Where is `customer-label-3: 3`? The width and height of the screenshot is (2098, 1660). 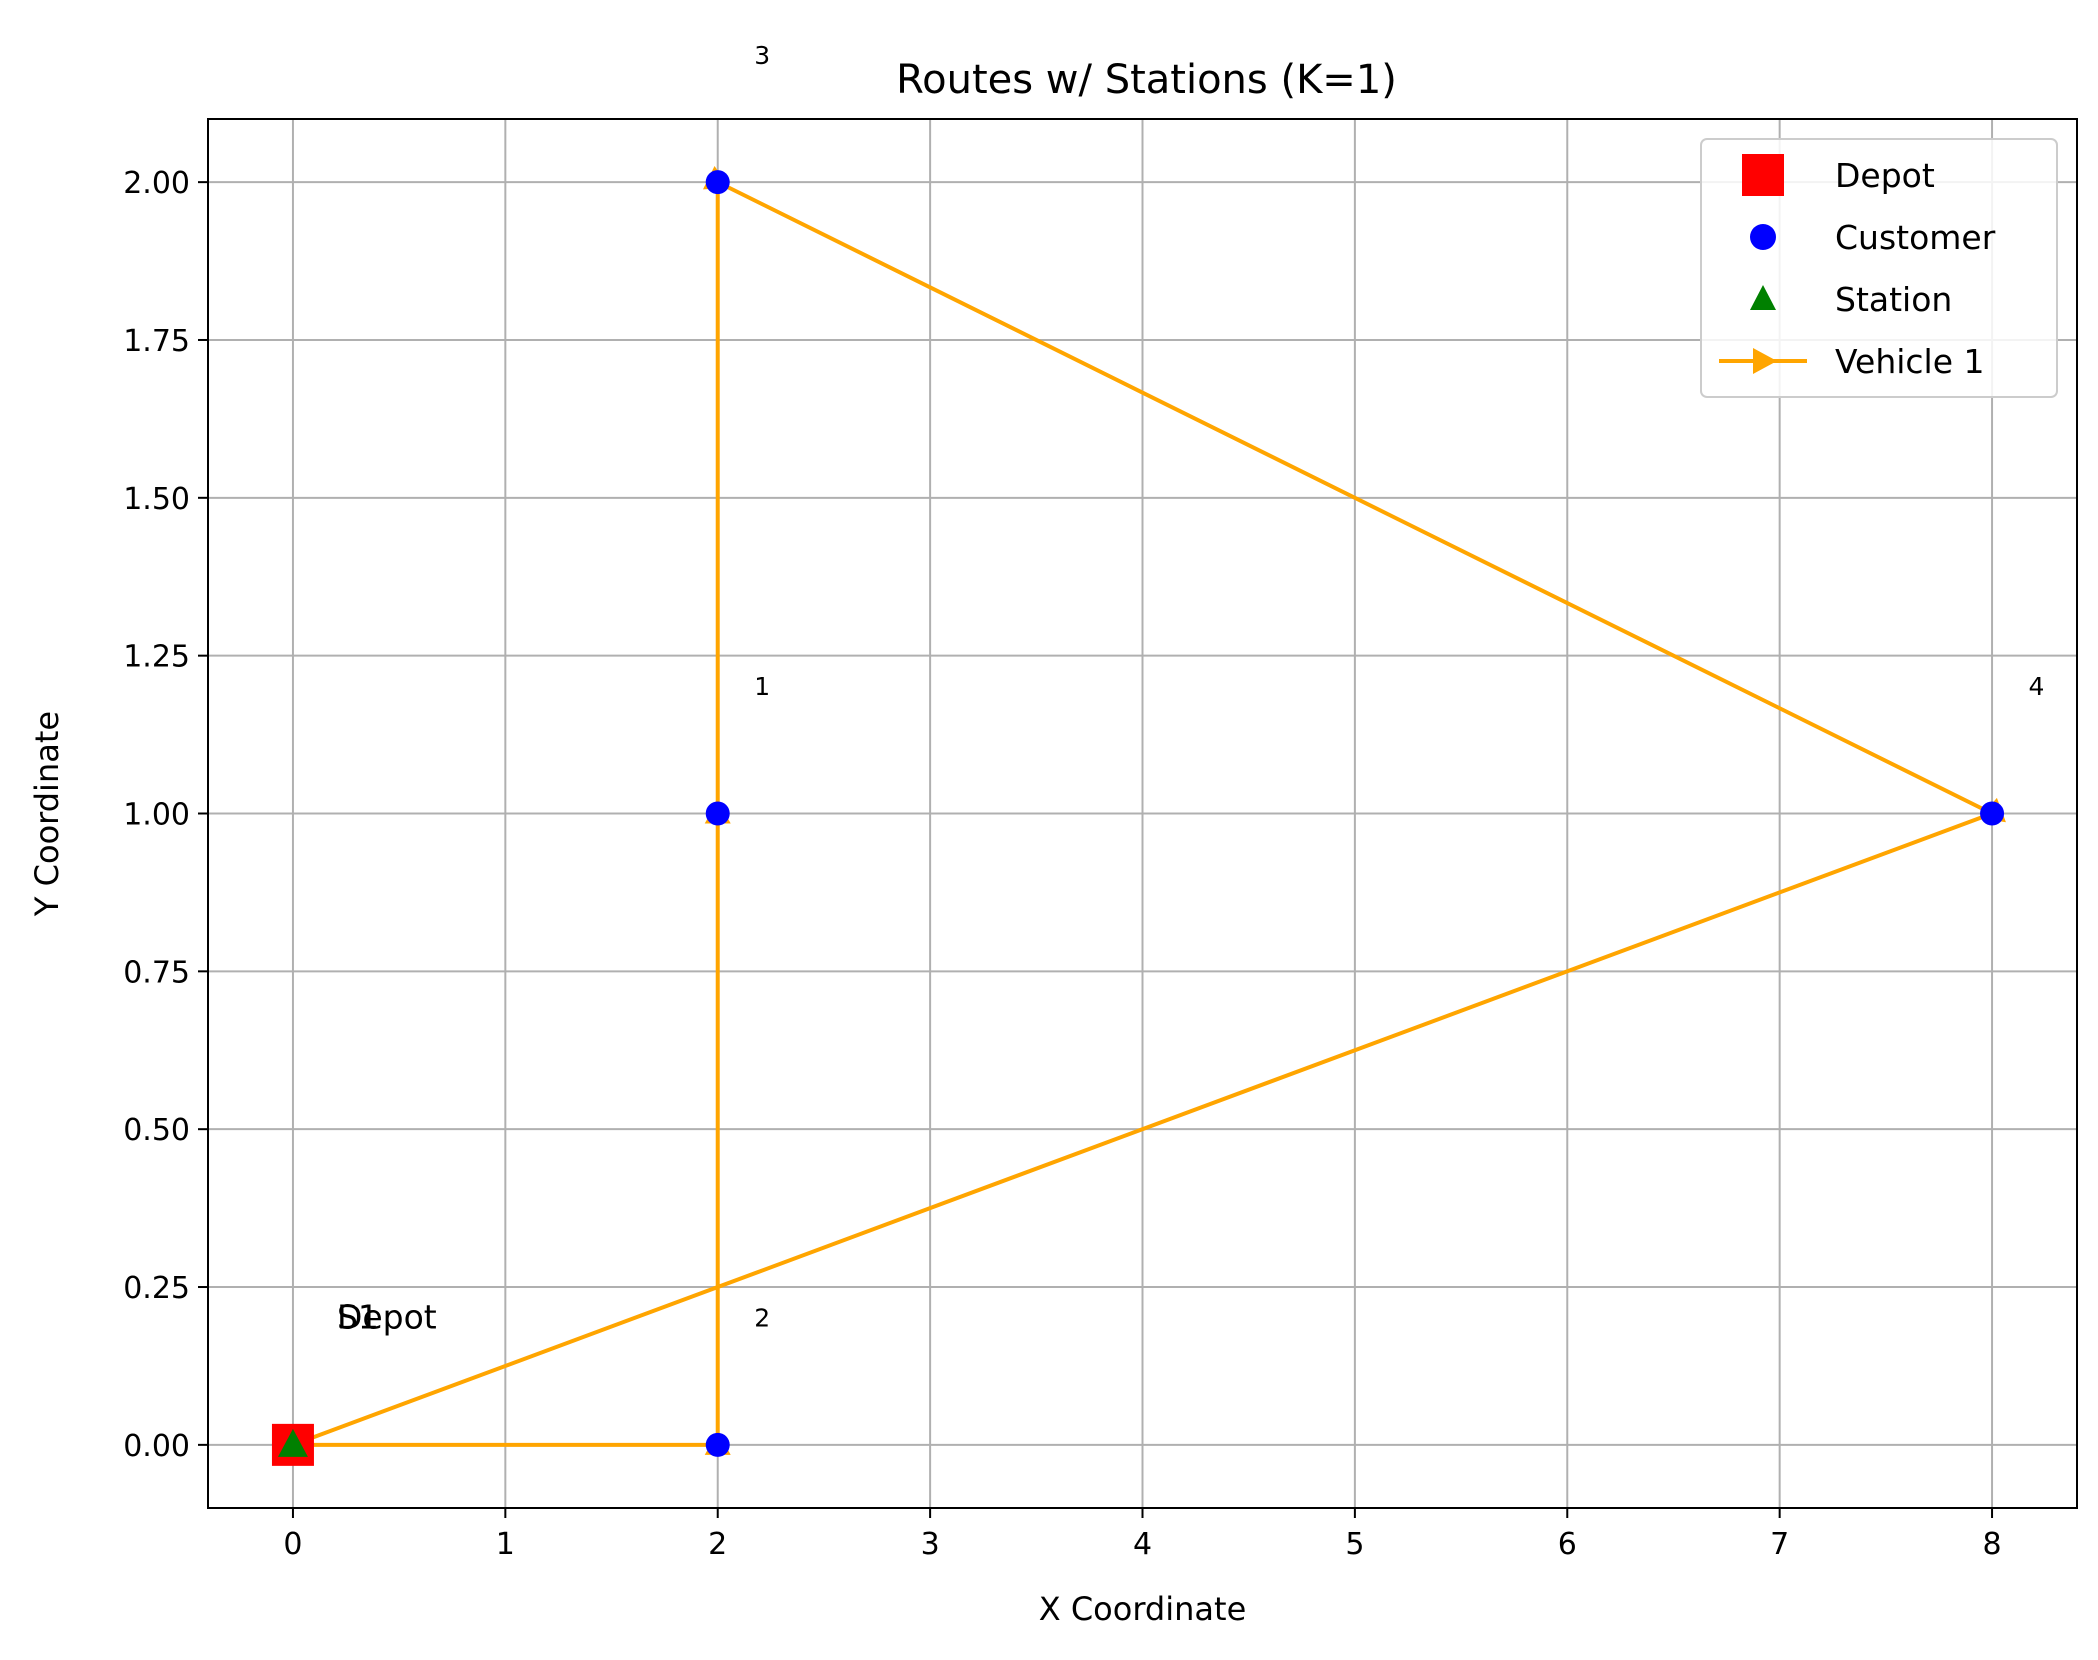 customer-label-3: 3 is located at coordinates (762, 55).